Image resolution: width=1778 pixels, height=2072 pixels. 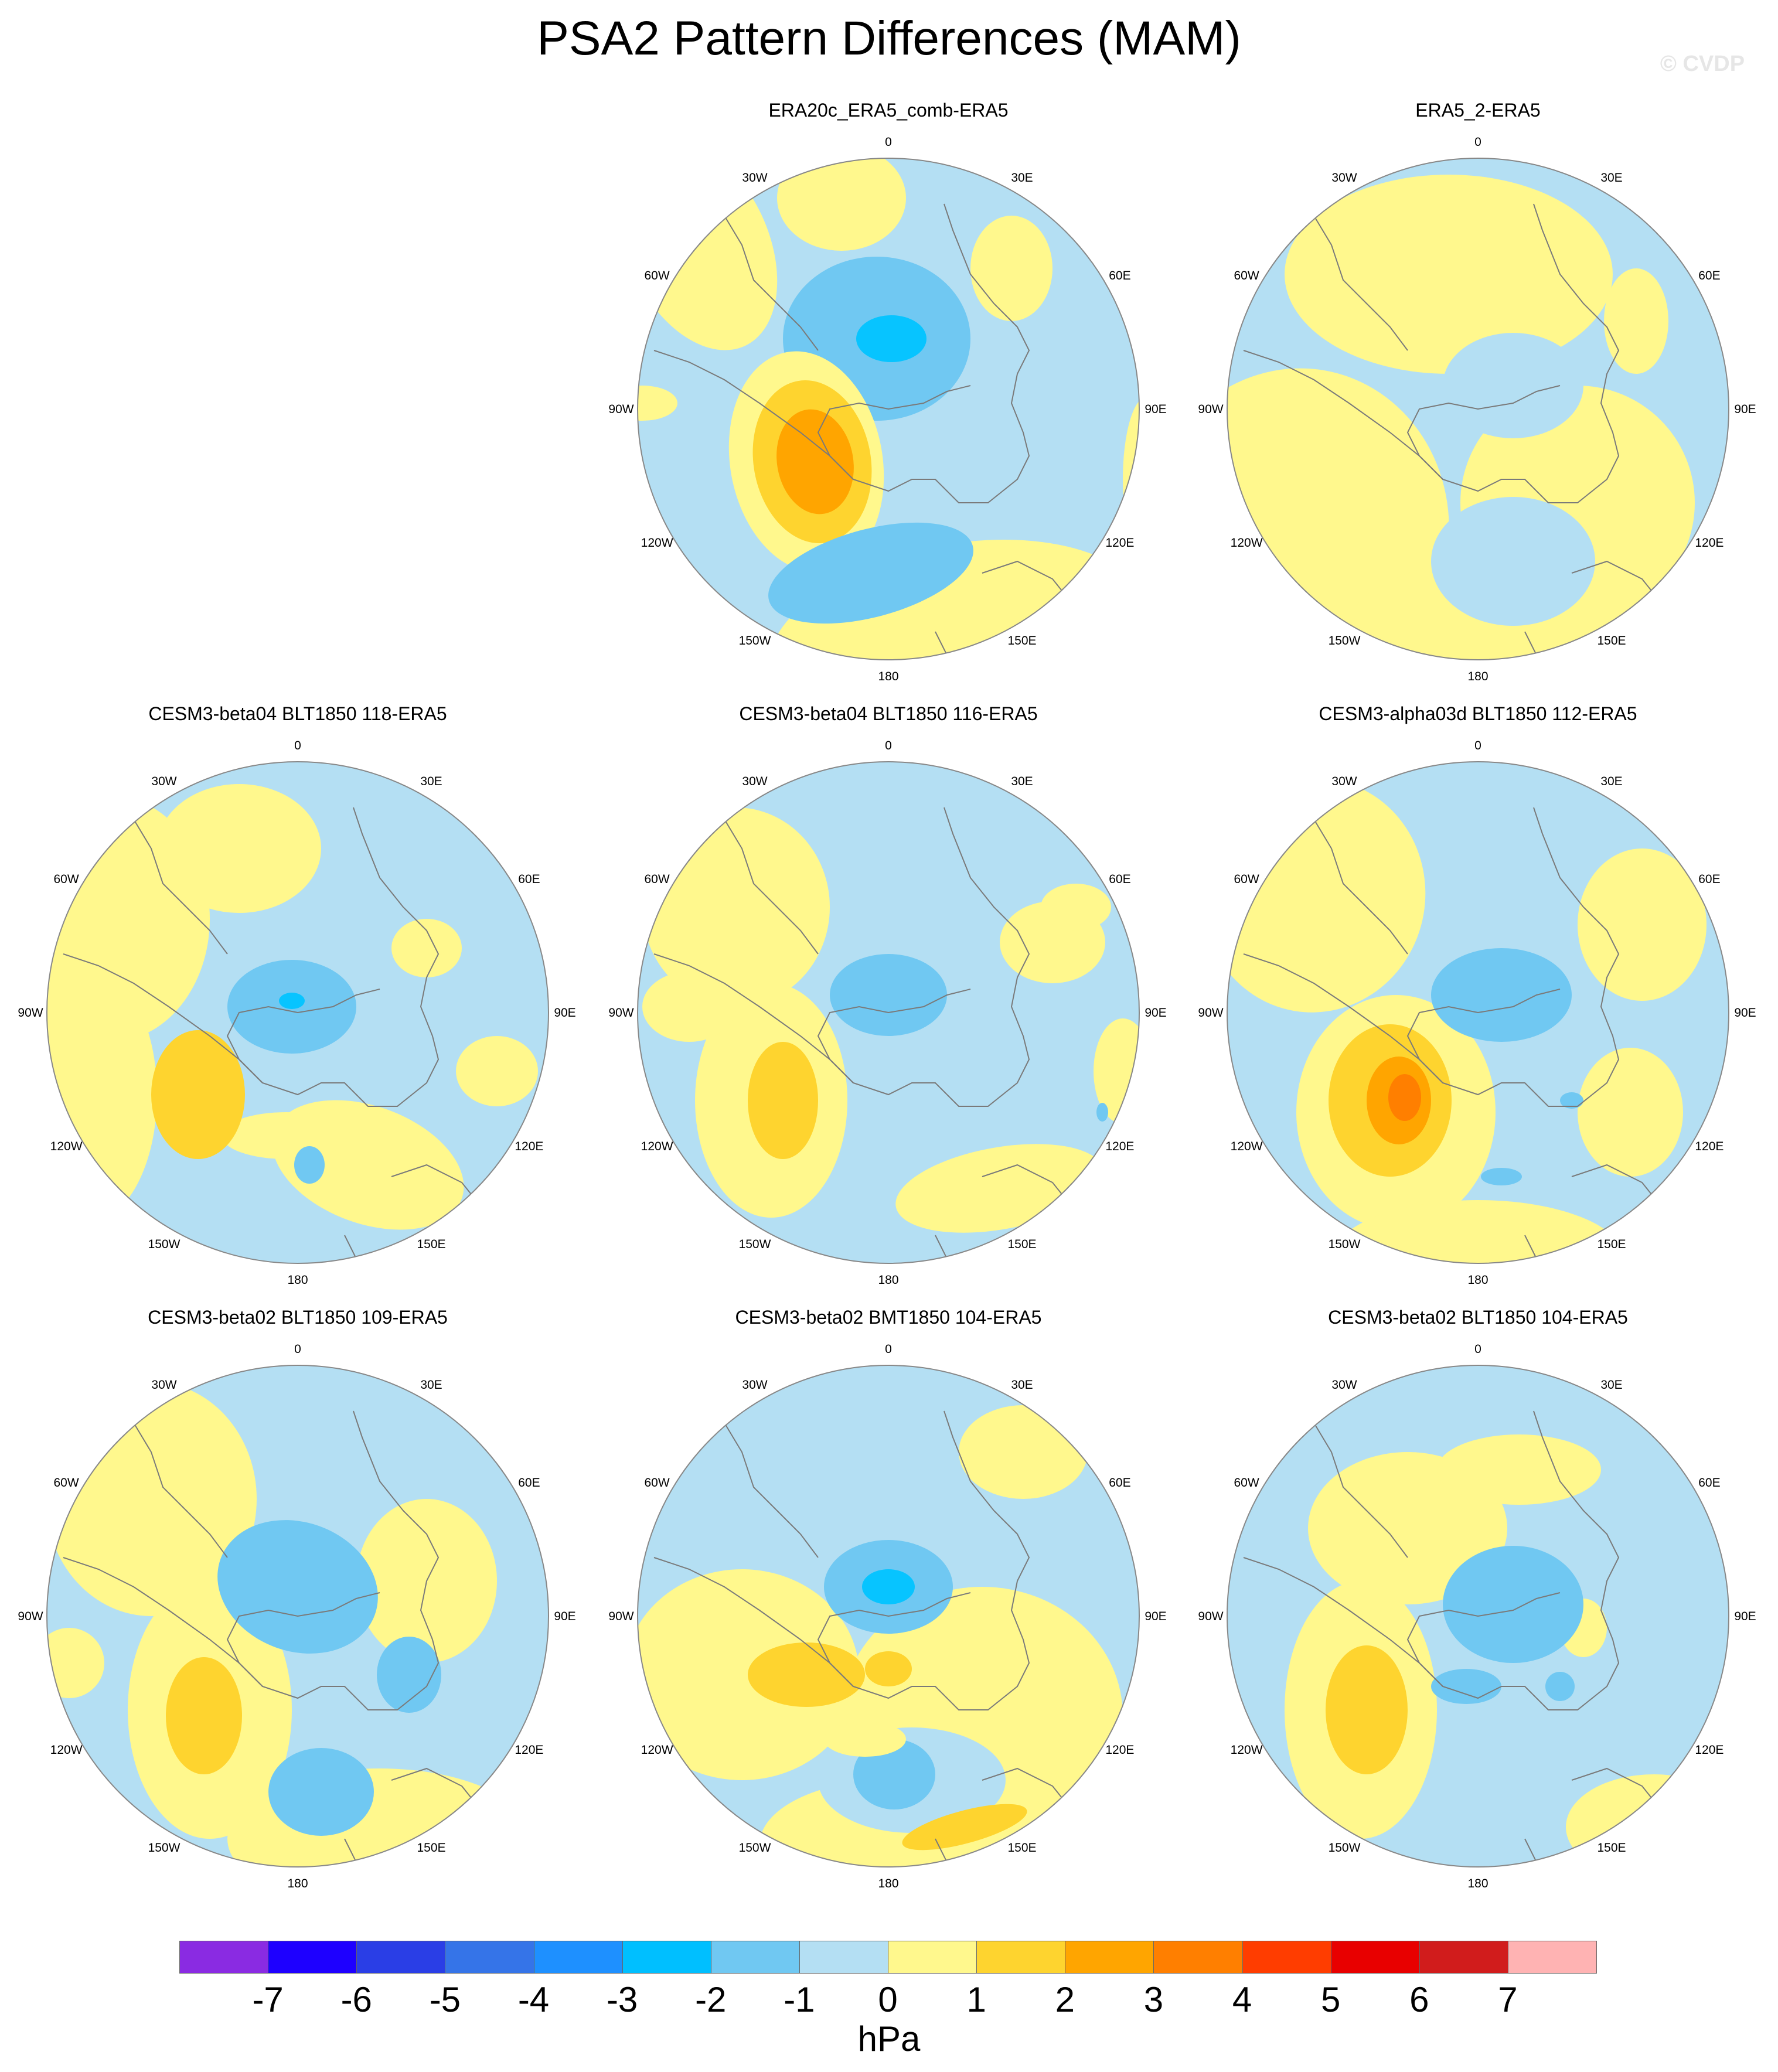 I want to click on colorbar-label: -3, so click(x=622, y=1999).